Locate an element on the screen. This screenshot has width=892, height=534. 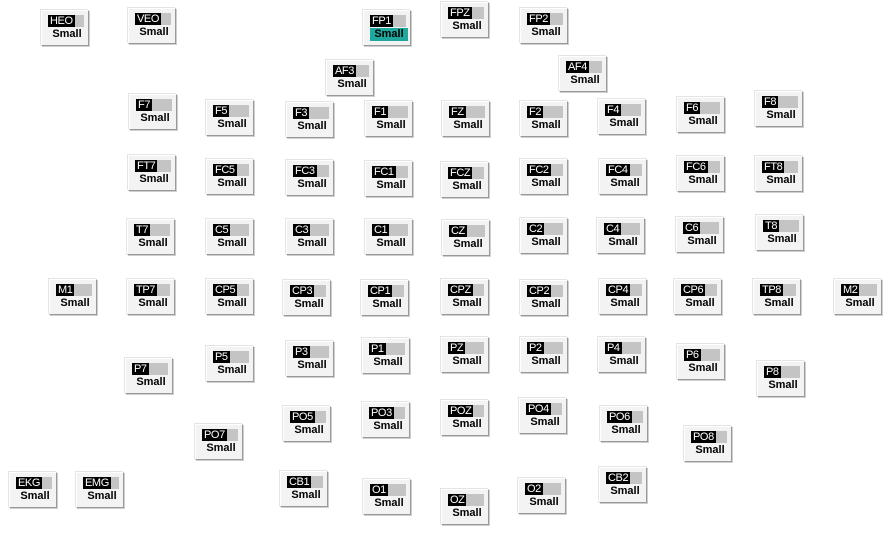
channel-name-field: M2 is located at coordinates (859, 290).